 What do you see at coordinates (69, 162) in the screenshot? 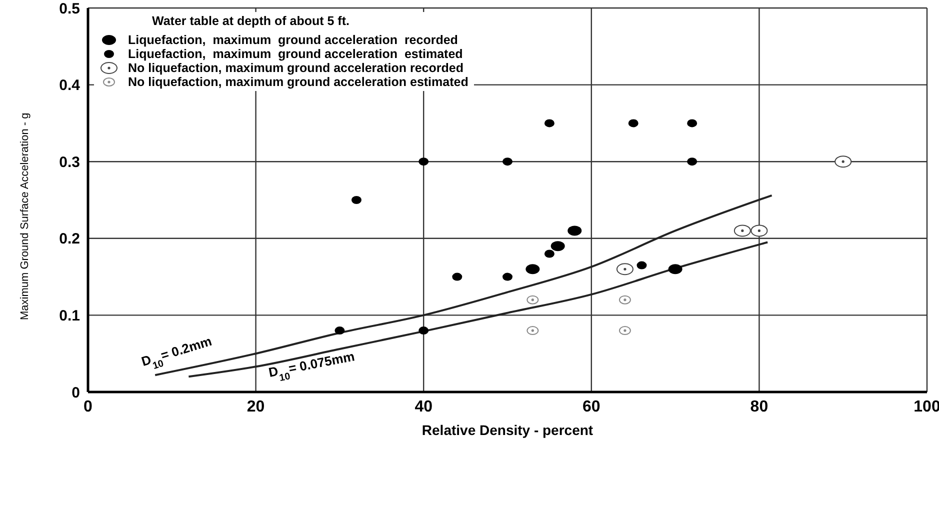
I see `y-tick-label: 0.3` at bounding box center [69, 162].